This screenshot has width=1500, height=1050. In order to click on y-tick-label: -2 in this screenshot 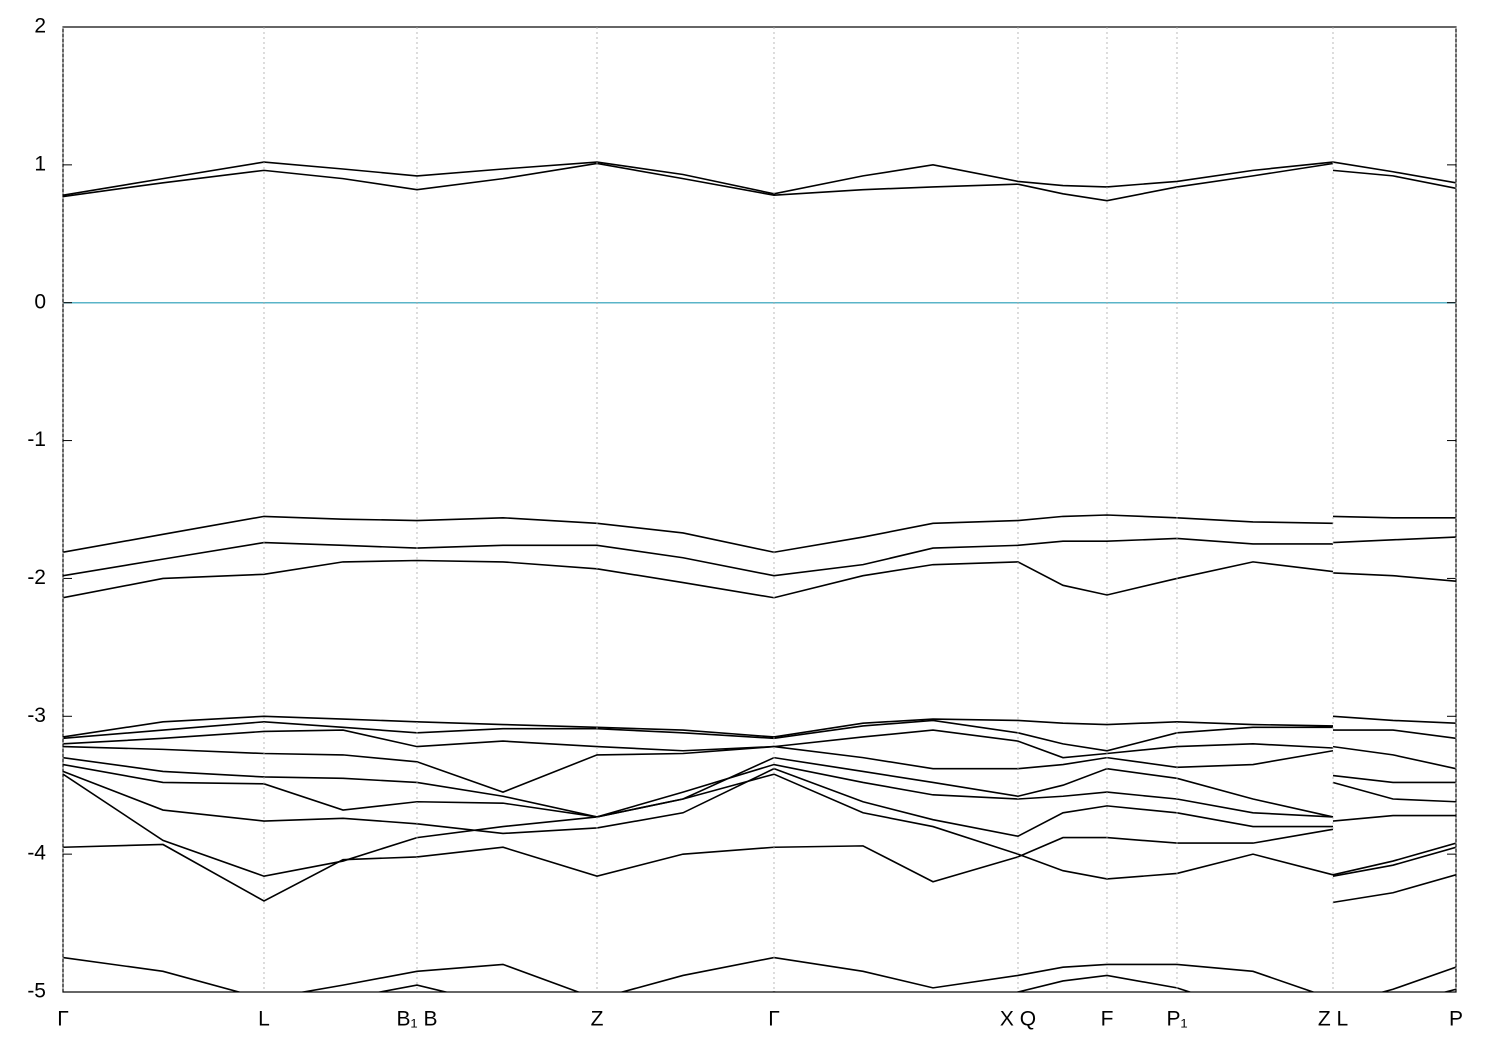, I will do `click(36, 577)`.